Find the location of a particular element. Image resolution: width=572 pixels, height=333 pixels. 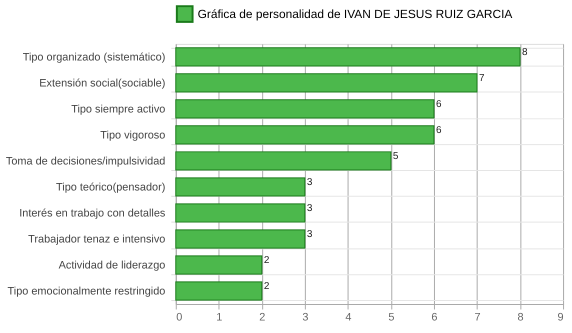

x-tick-label: 1 is located at coordinates (219, 317).